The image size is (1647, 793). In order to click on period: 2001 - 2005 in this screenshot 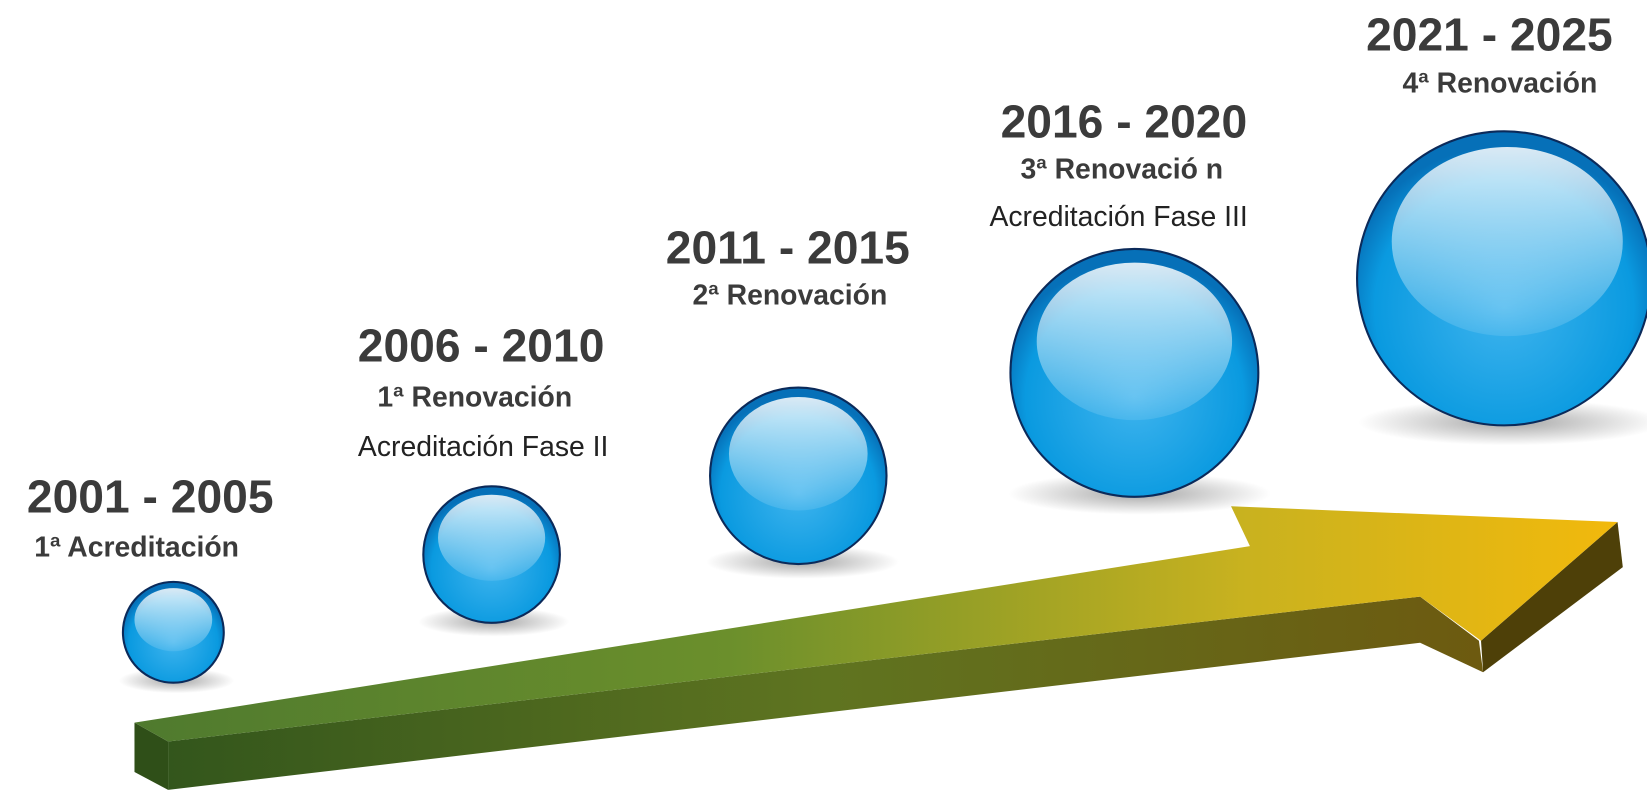, I will do `click(150, 497)`.